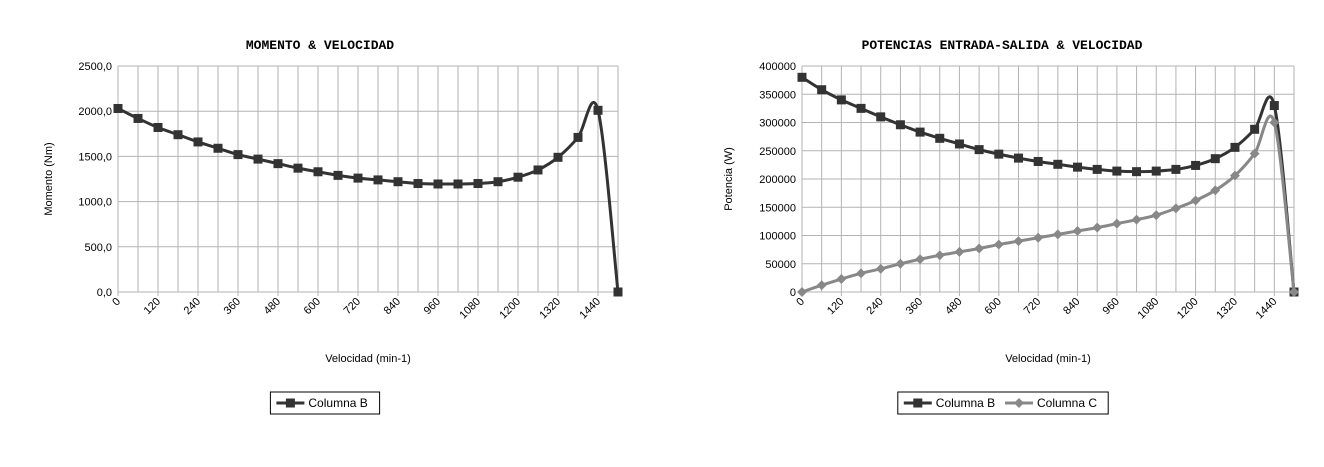  Describe the element at coordinates (392, 306) in the screenshot. I see `c0-xtick-label: 840` at that location.